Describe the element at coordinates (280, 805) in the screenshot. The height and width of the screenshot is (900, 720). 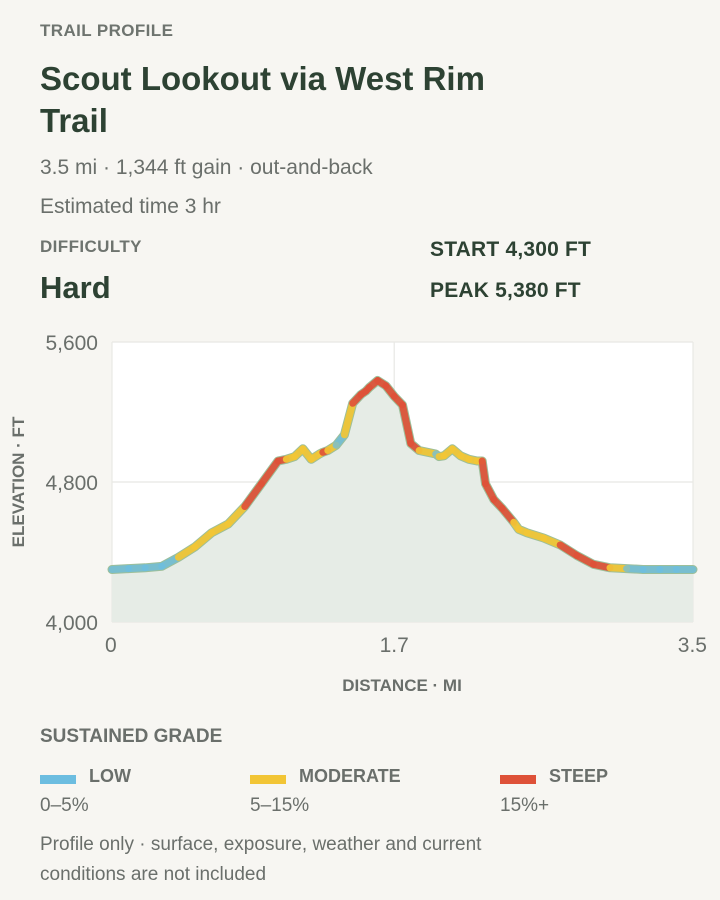
I see `legend-range-moderate: 5–15%` at that location.